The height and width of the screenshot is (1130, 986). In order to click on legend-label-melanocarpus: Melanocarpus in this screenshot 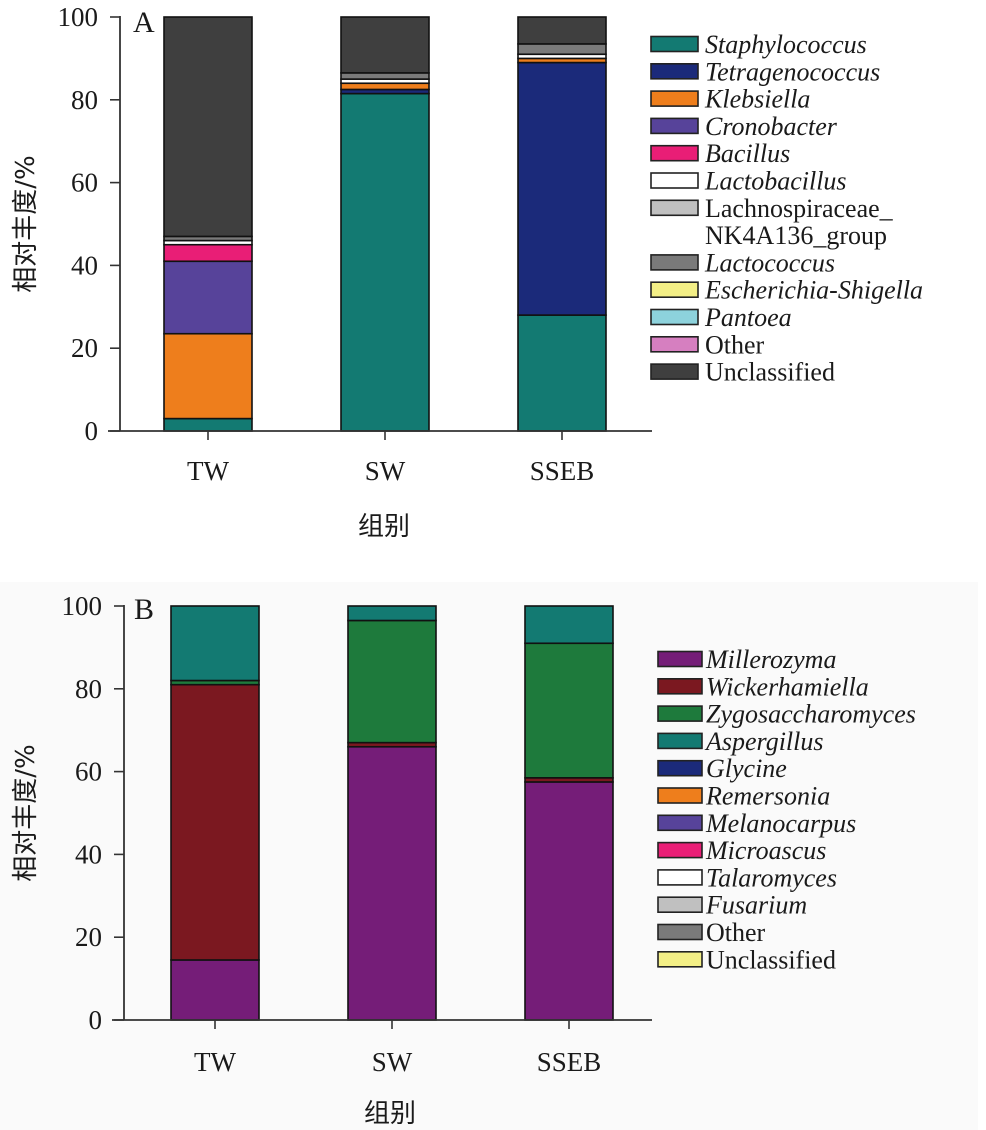, I will do `click(780, 823)`.